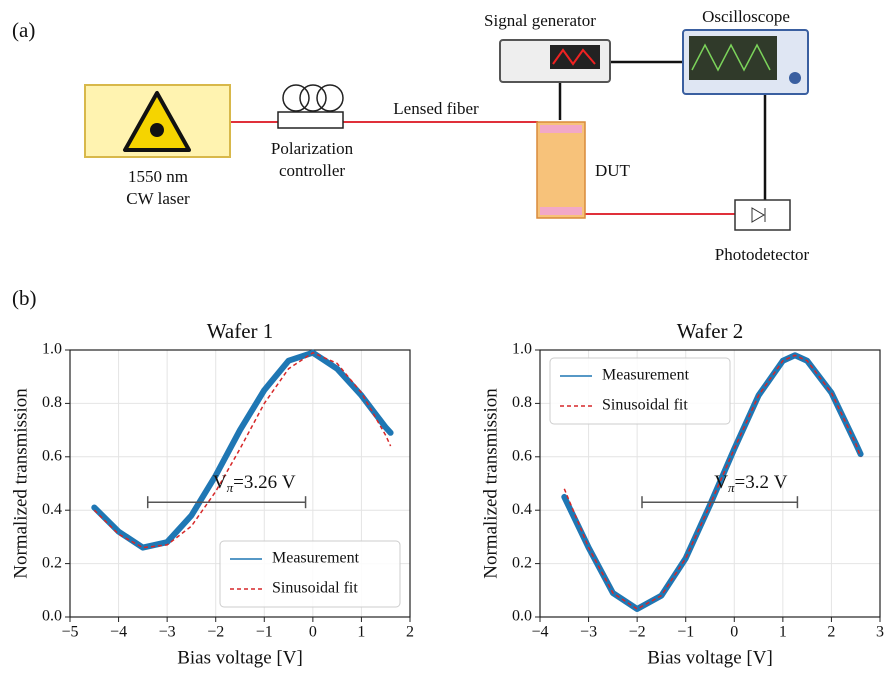 Image resolution: width=890 pixels, height=675 pixels. I want to click on osc-wave, so click(731, 57).